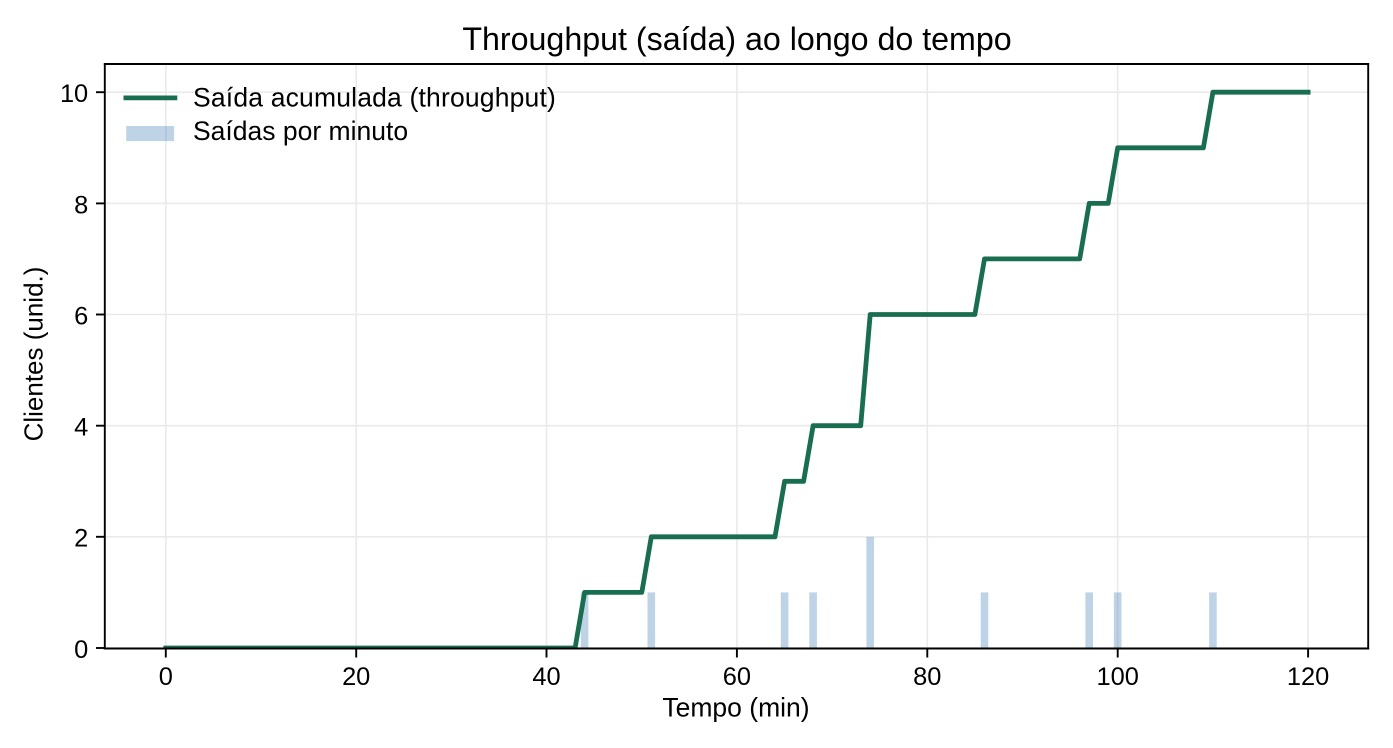 This screenshot has height=748, width=1393. What do you see at coordinates (546, 677) in the screenshot?
I see `svg-text: 40` at bounding box center [546, 677].